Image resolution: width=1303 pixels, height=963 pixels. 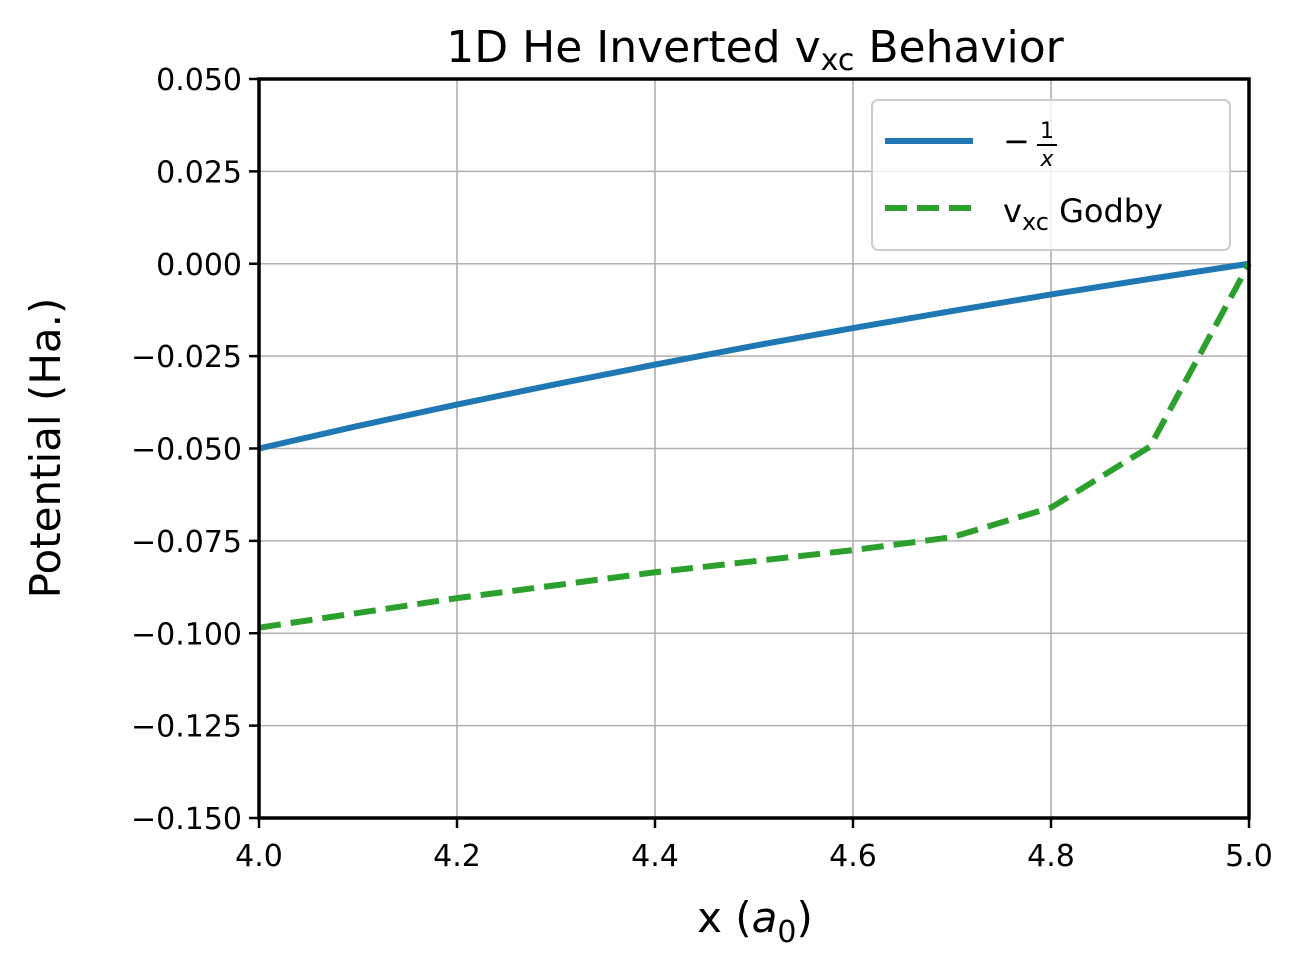 I want to click on y-tick-label-1: 0.025, so click(x=199, y=172).